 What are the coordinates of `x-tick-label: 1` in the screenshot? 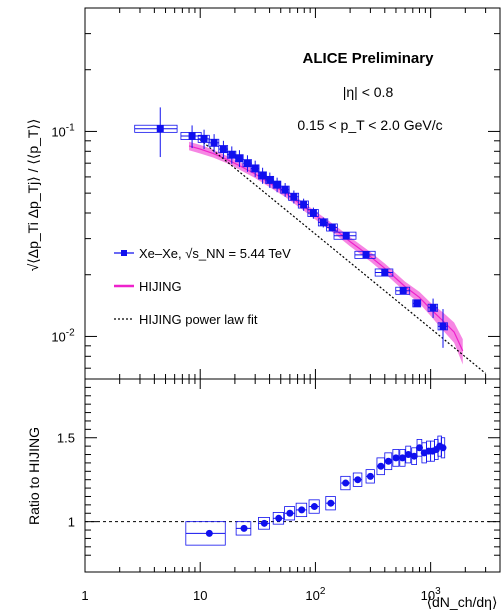 It's located at (84, 595).